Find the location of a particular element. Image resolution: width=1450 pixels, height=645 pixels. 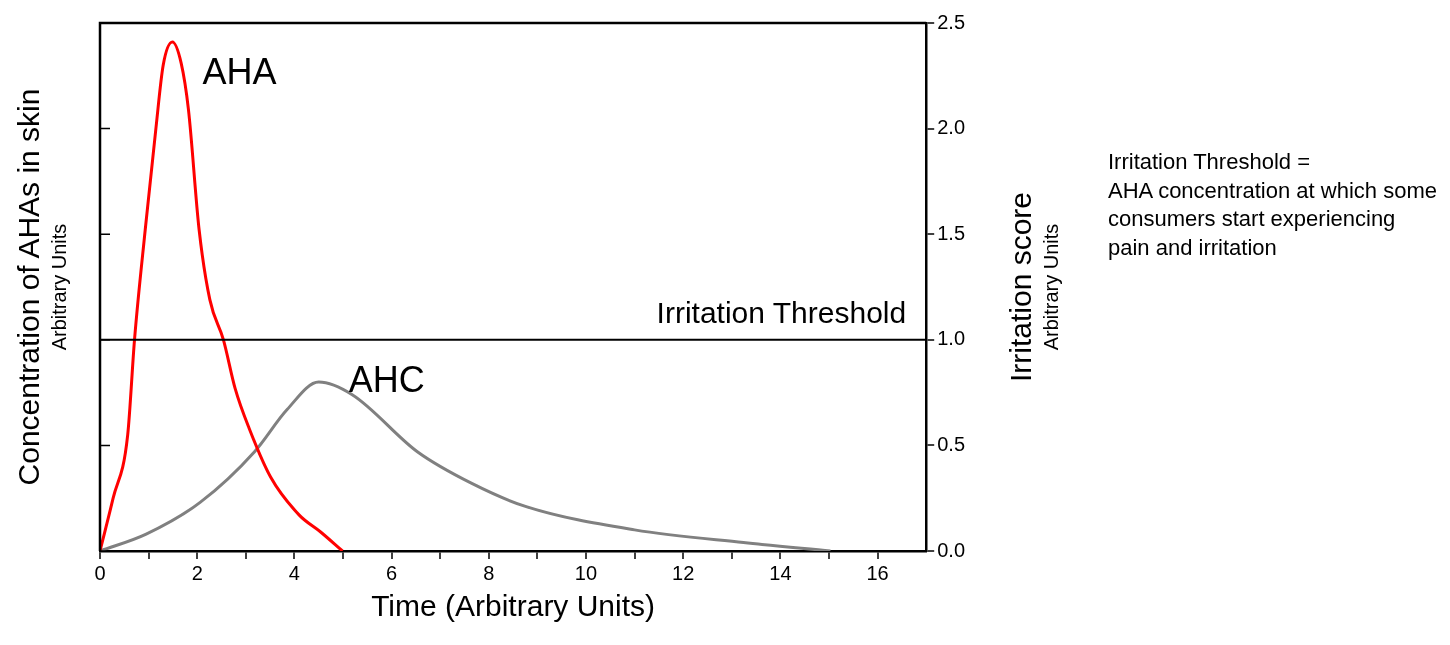

x-tick-label: 12 is located at coordinates (683, 572).